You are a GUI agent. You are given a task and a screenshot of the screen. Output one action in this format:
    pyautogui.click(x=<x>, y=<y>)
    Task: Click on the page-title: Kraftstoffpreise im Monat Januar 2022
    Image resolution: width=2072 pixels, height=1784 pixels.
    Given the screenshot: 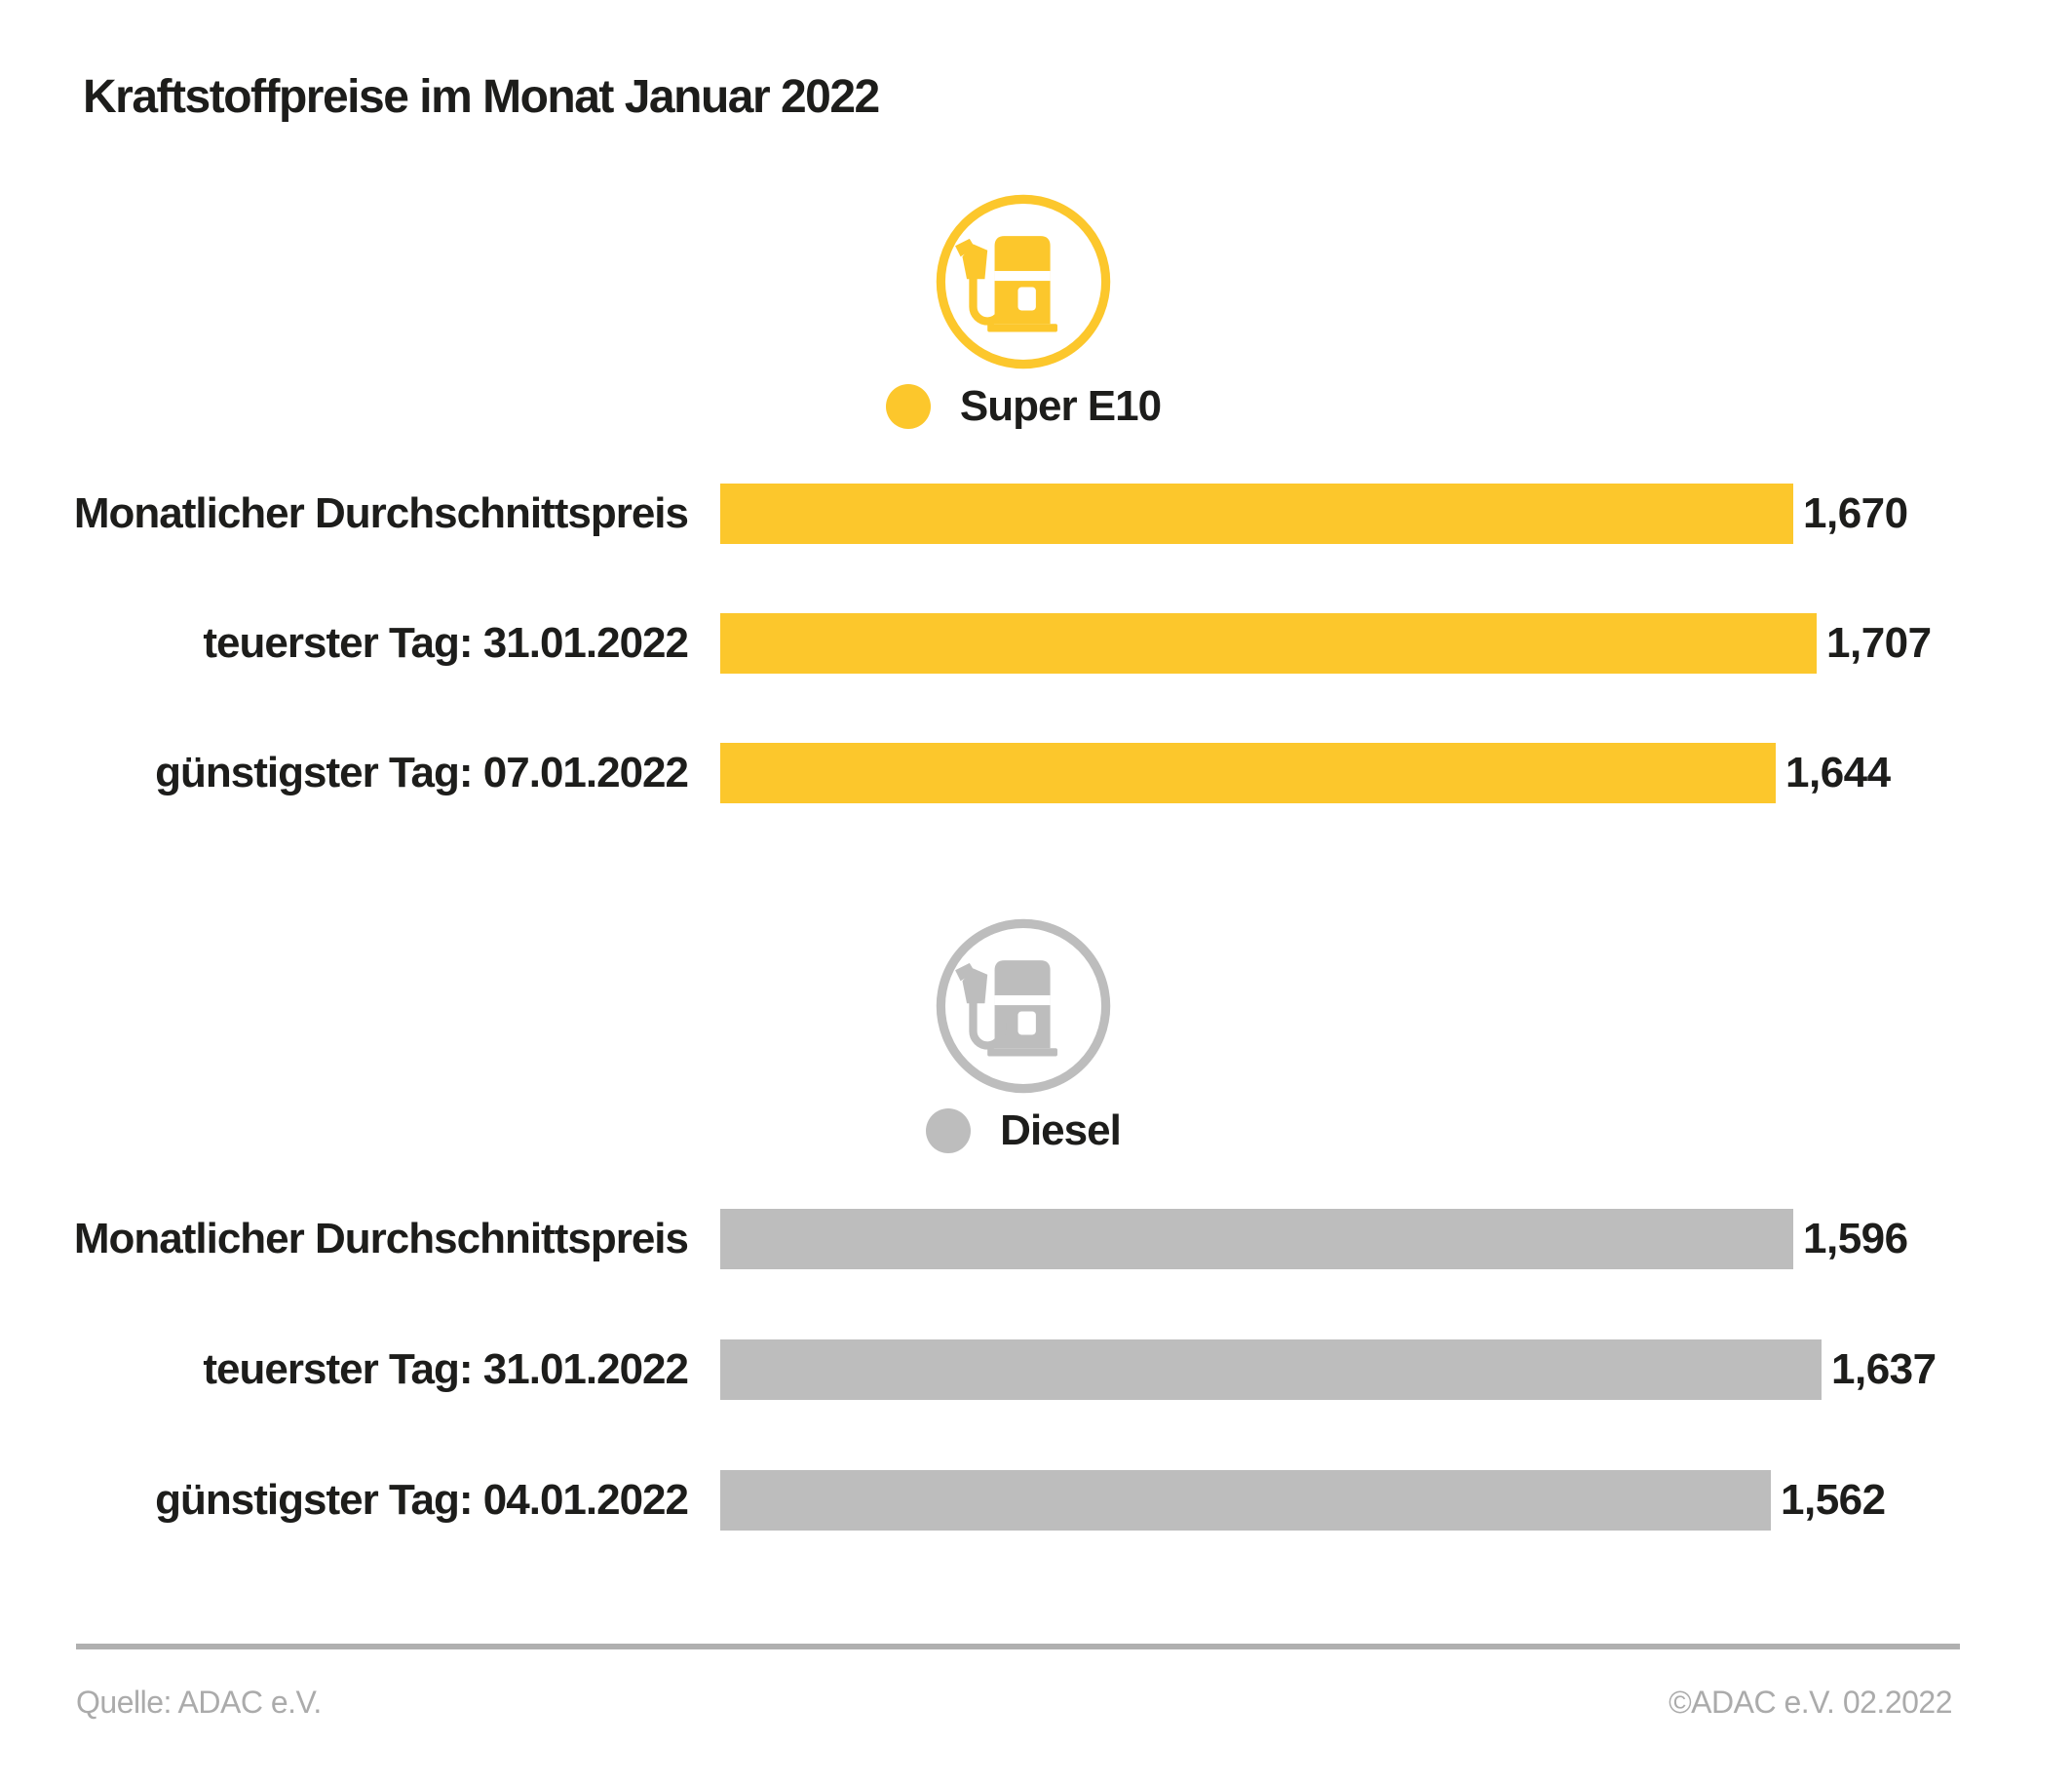 What is the action you would take?
    pyautogui.click(x=481, y=97)
    